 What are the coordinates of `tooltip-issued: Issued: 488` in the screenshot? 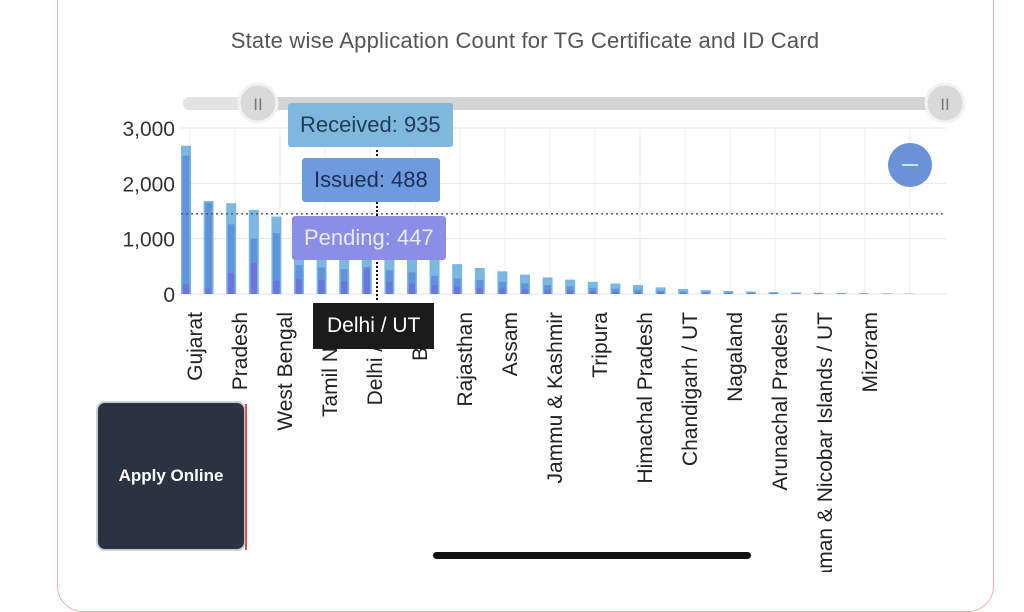 It's located at (371, 180).